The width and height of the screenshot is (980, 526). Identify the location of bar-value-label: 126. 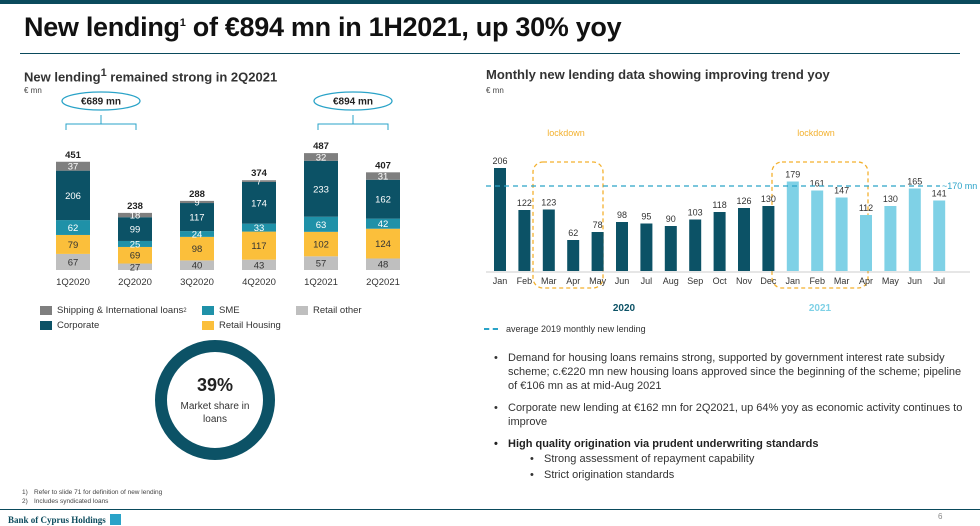
(743, 201).